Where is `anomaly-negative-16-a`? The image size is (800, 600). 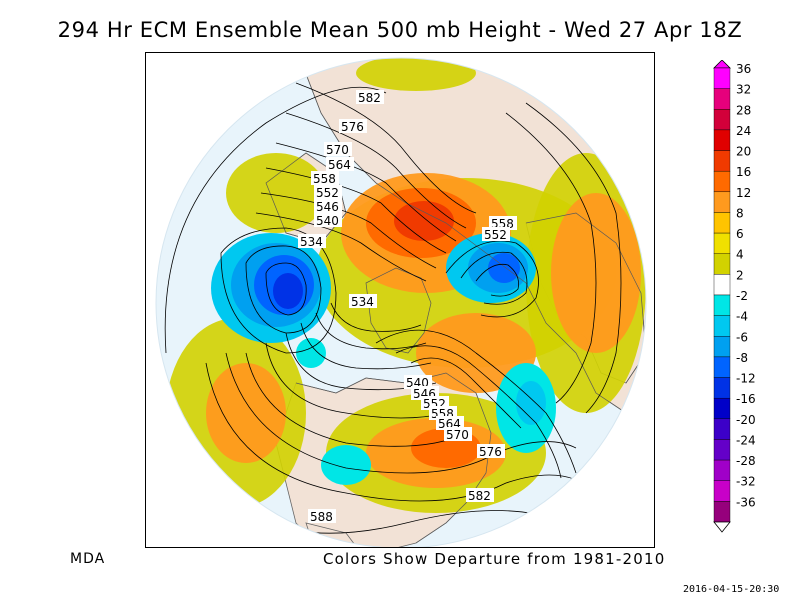
anomaly-negative-16-a is located at coordinates (288, 291).